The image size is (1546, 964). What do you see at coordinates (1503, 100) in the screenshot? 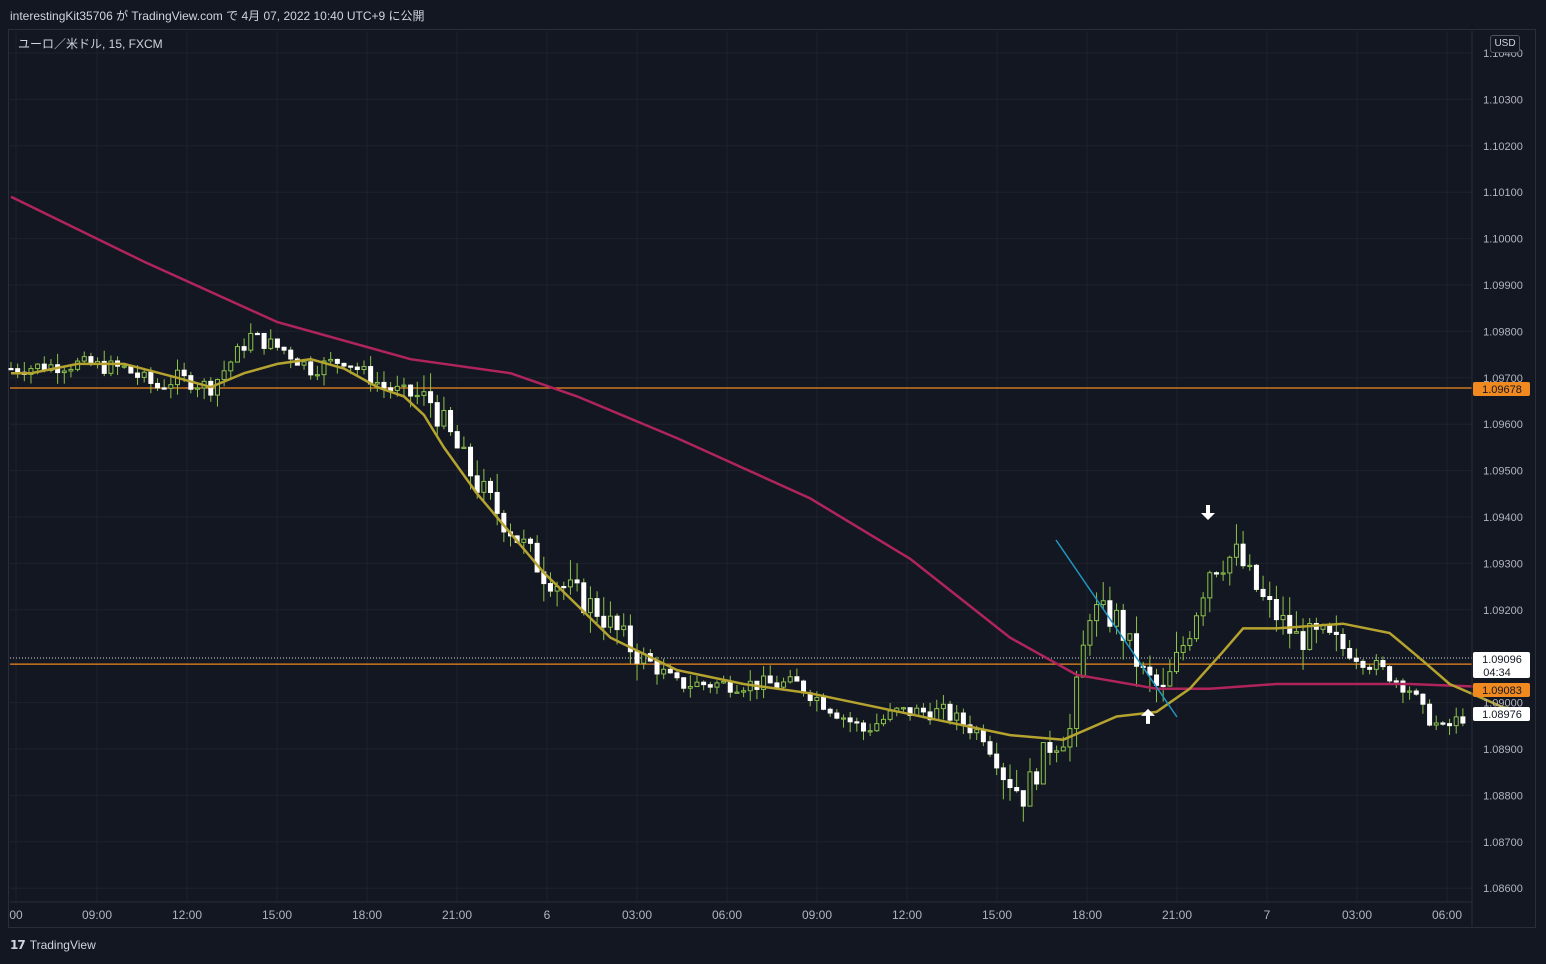
I see `price-tick: 1.10300` at bounding box center [1503, 100].